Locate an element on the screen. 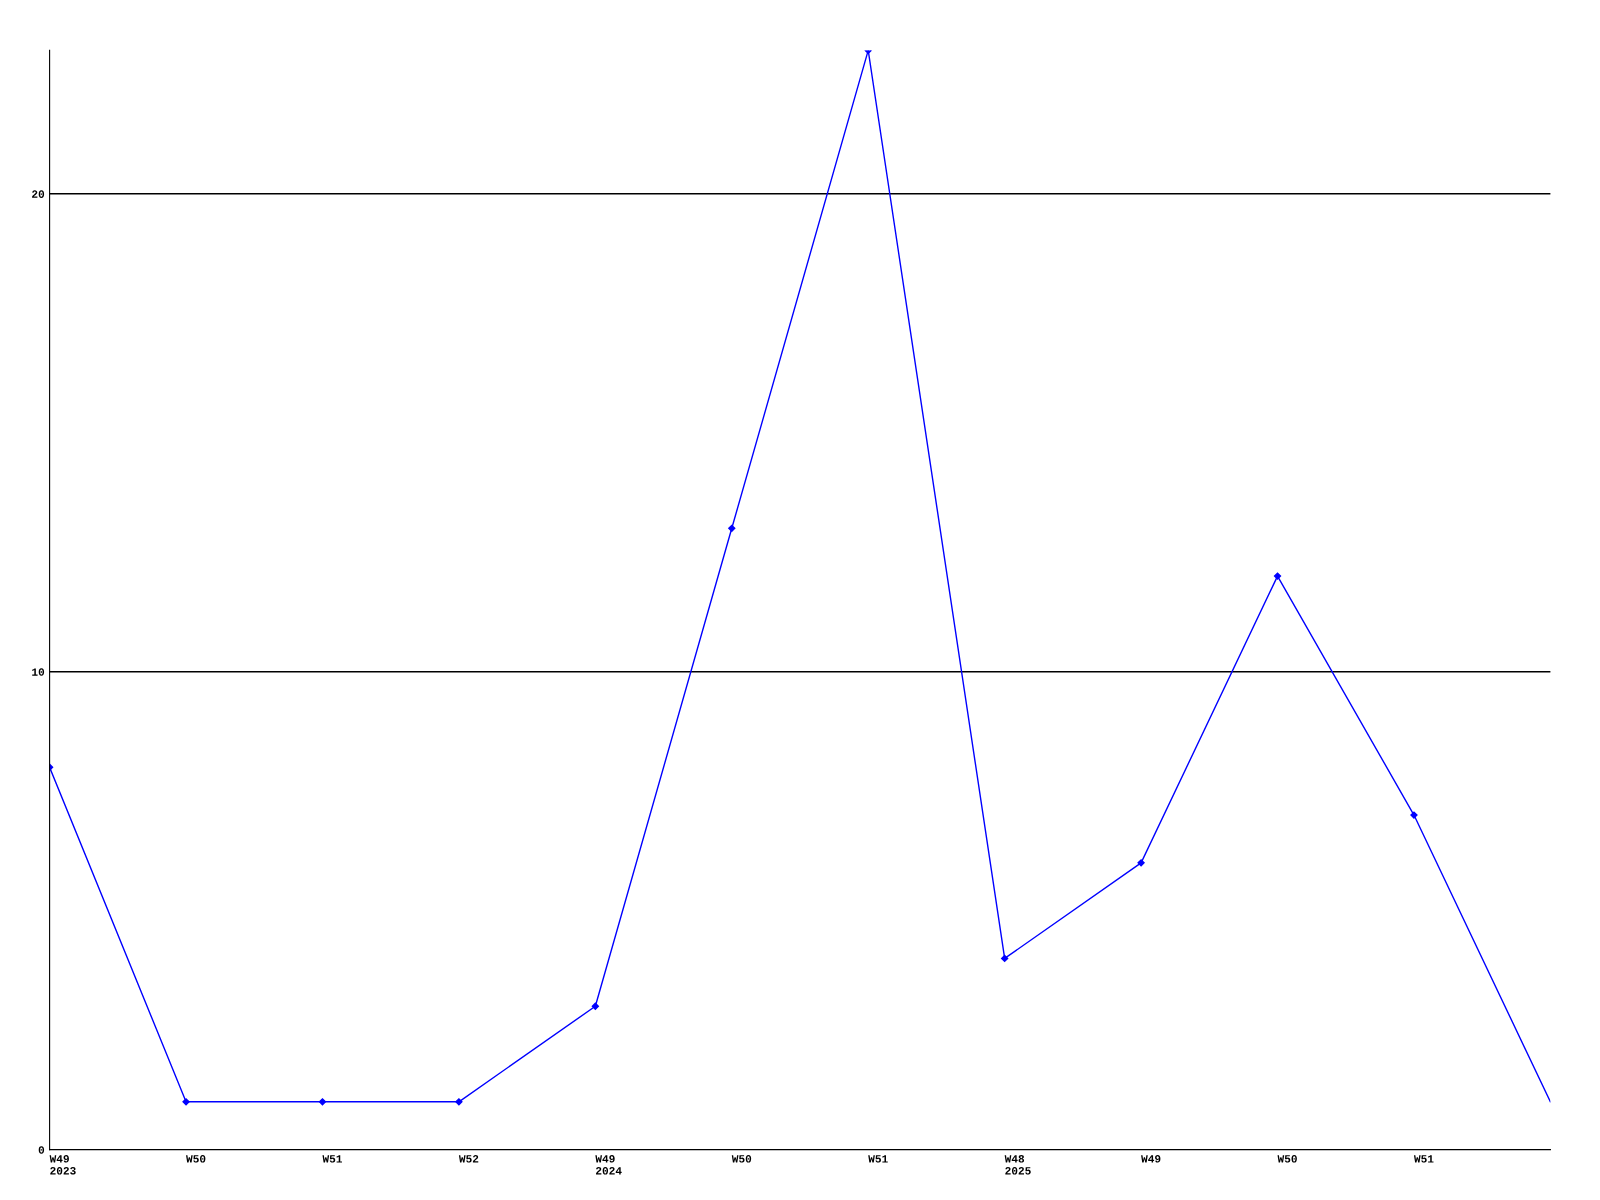 The width and height of the screenshot is (1600, 1200). x-tick-label: W52 is located at coordinates (468, 1159).